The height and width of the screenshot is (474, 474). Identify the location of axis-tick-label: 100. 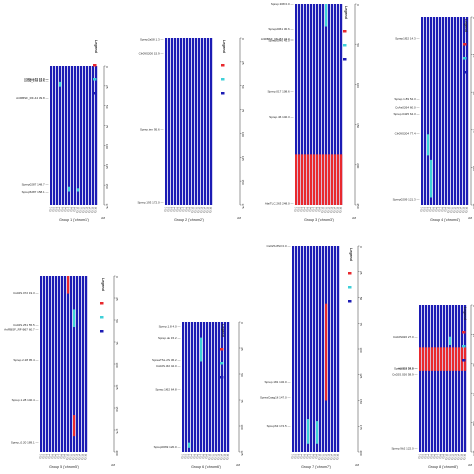
(242, 426).